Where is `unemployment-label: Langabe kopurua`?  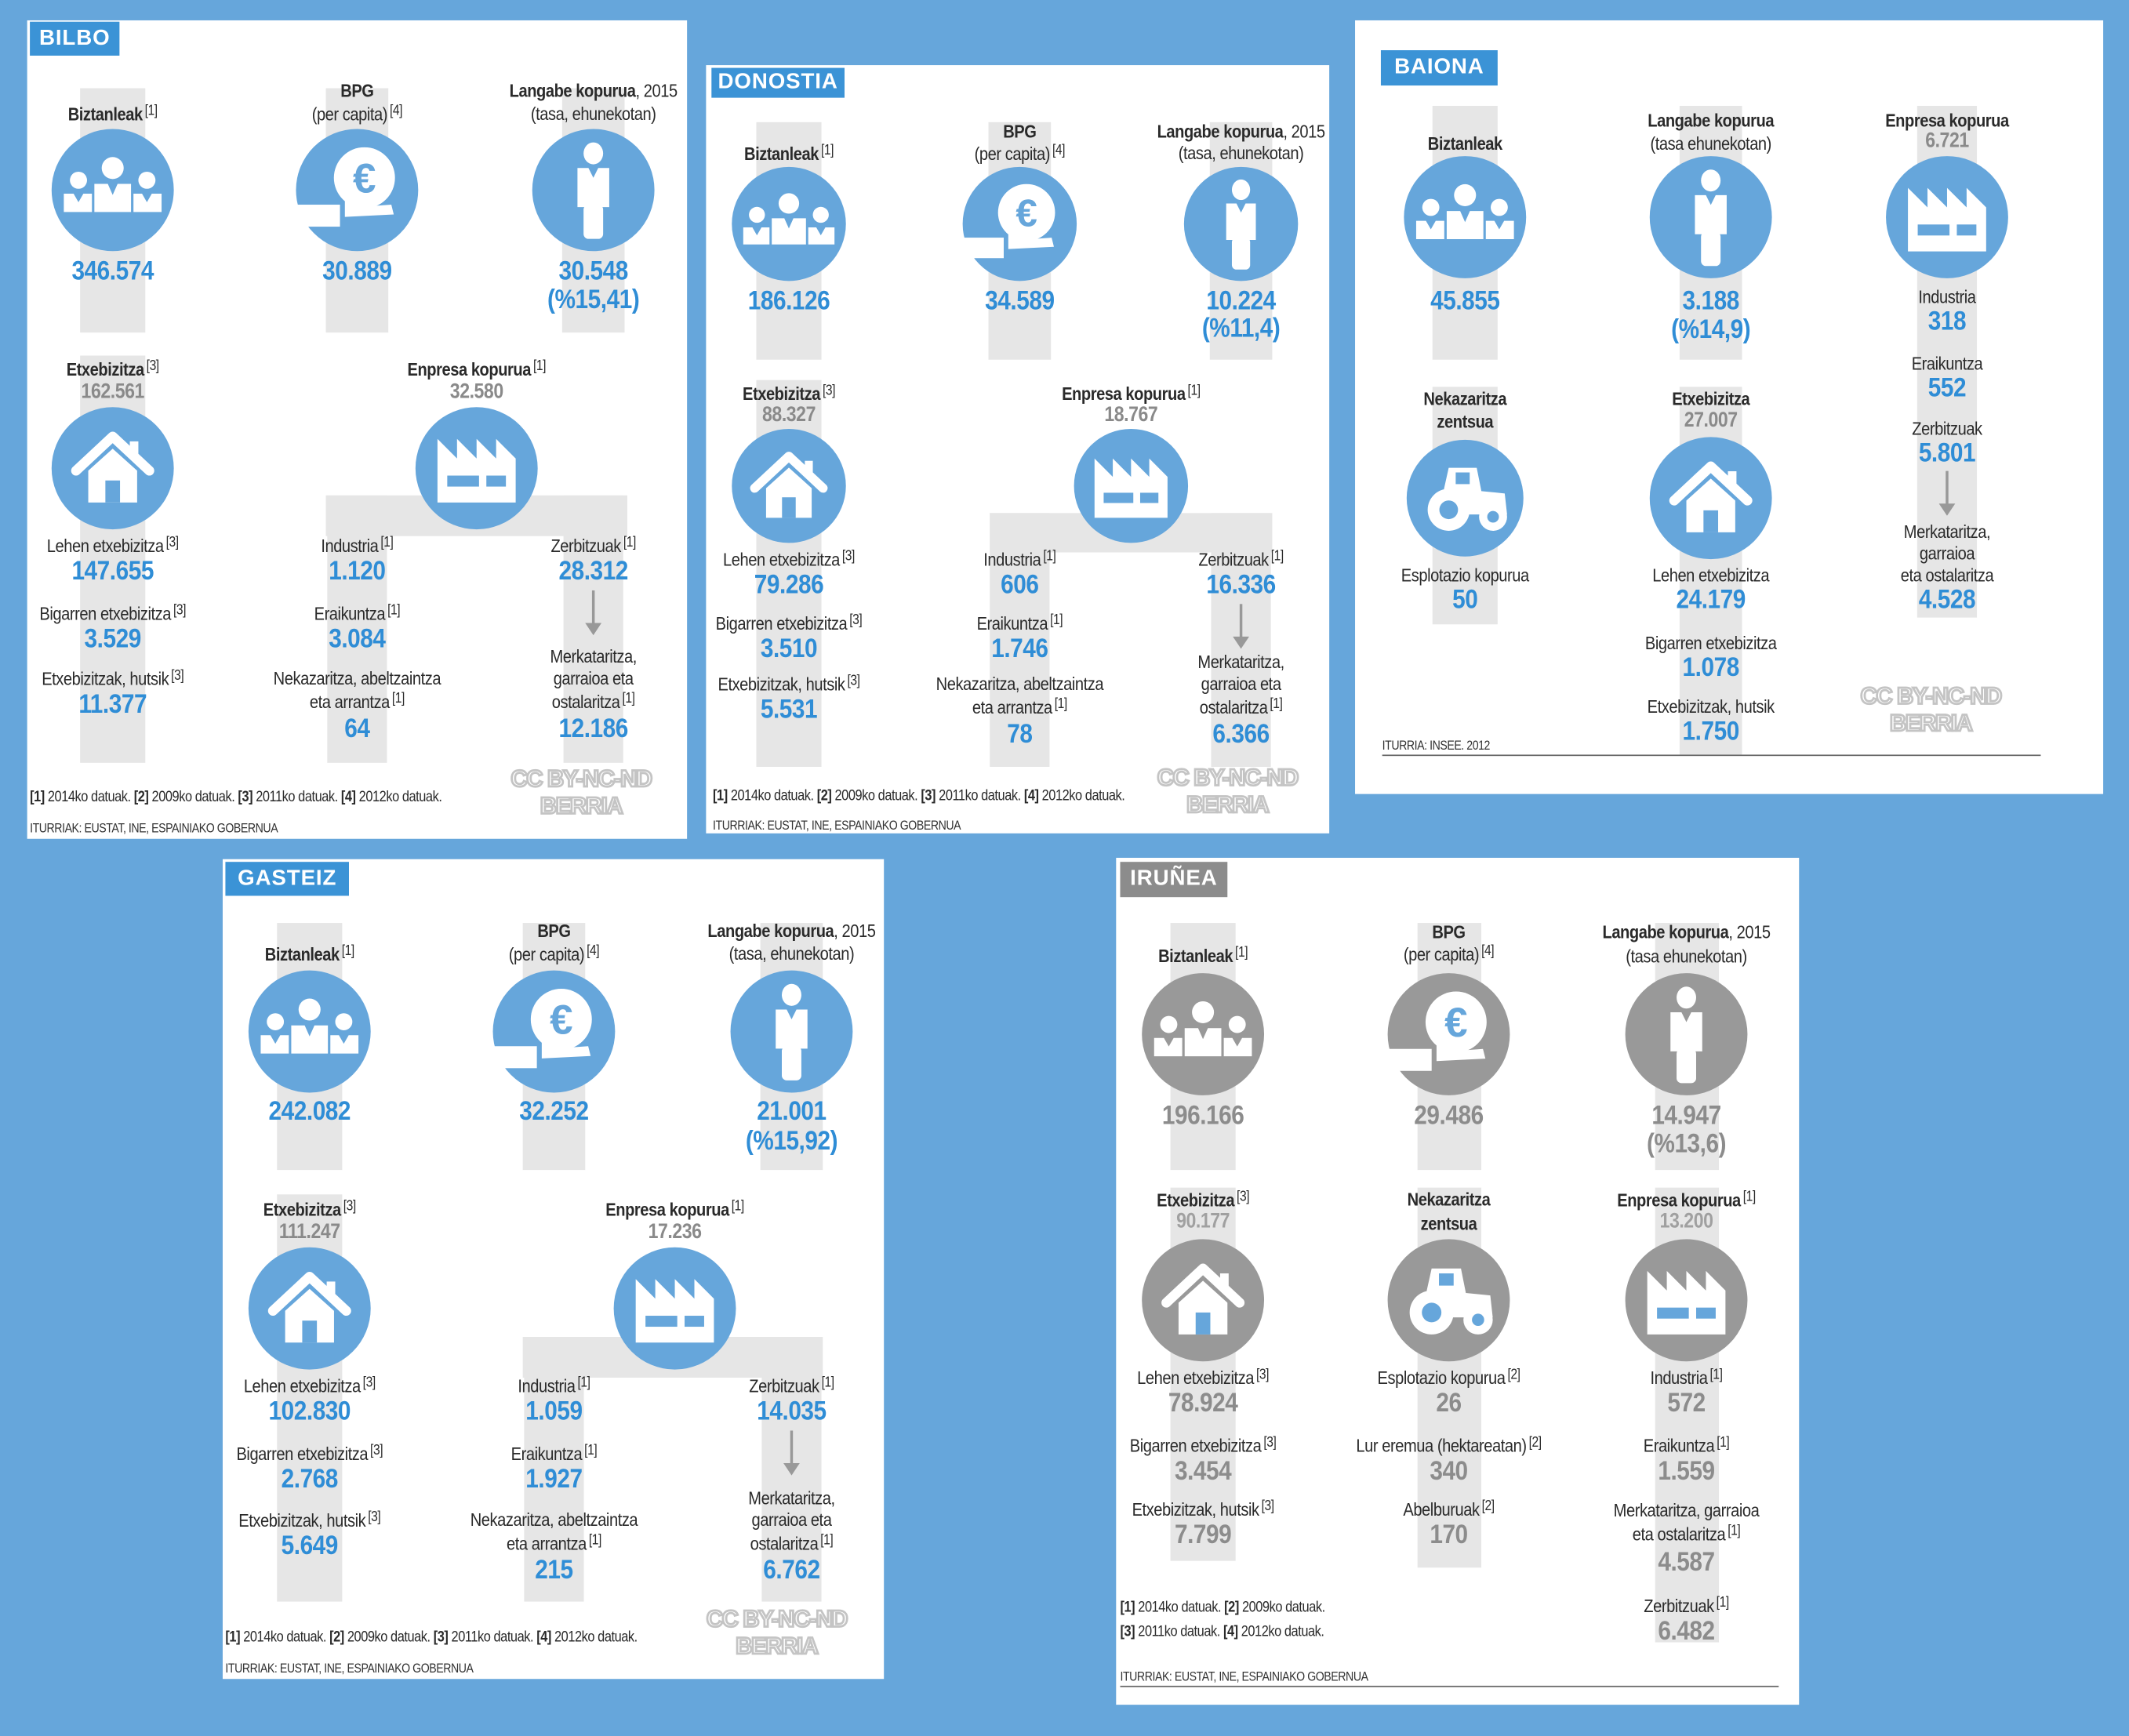 unemployment-label: Langabe kopurua is located at coordinates (1711, 120).